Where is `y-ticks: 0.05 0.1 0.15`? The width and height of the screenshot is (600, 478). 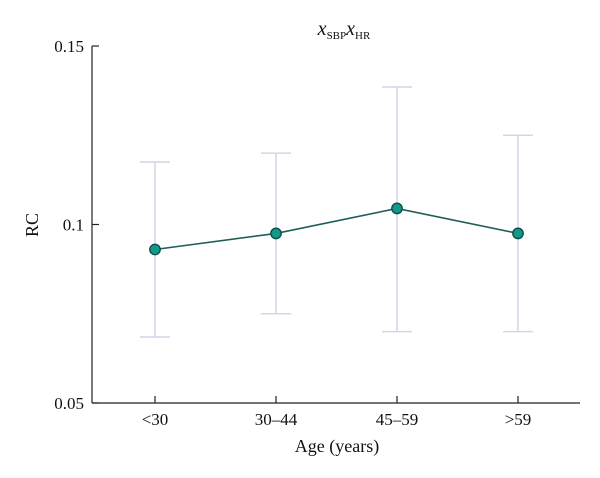
y-ticks: 0.05 0.1 0.15 is located at coordinates (76, 225).